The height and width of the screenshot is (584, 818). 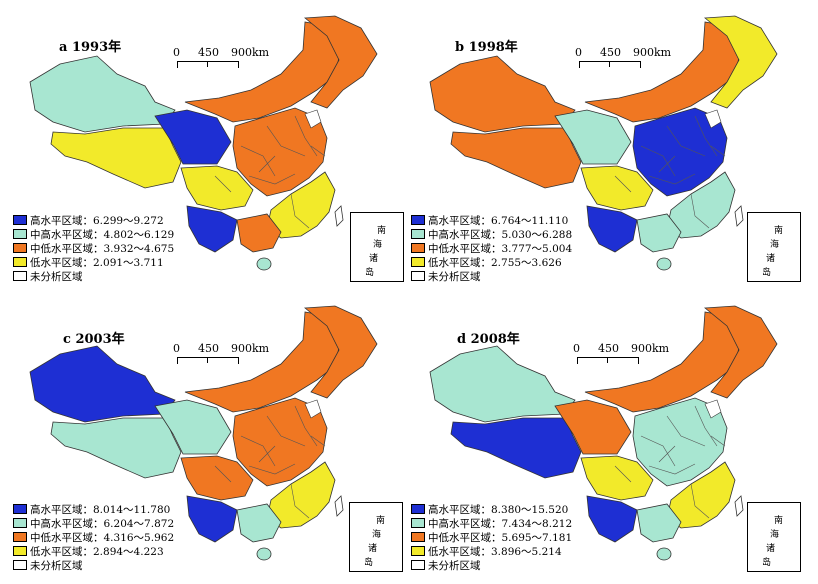 I want to click on legend-row-high: 高水平区域： 6.299～9.272, so click(x=93, y=220).